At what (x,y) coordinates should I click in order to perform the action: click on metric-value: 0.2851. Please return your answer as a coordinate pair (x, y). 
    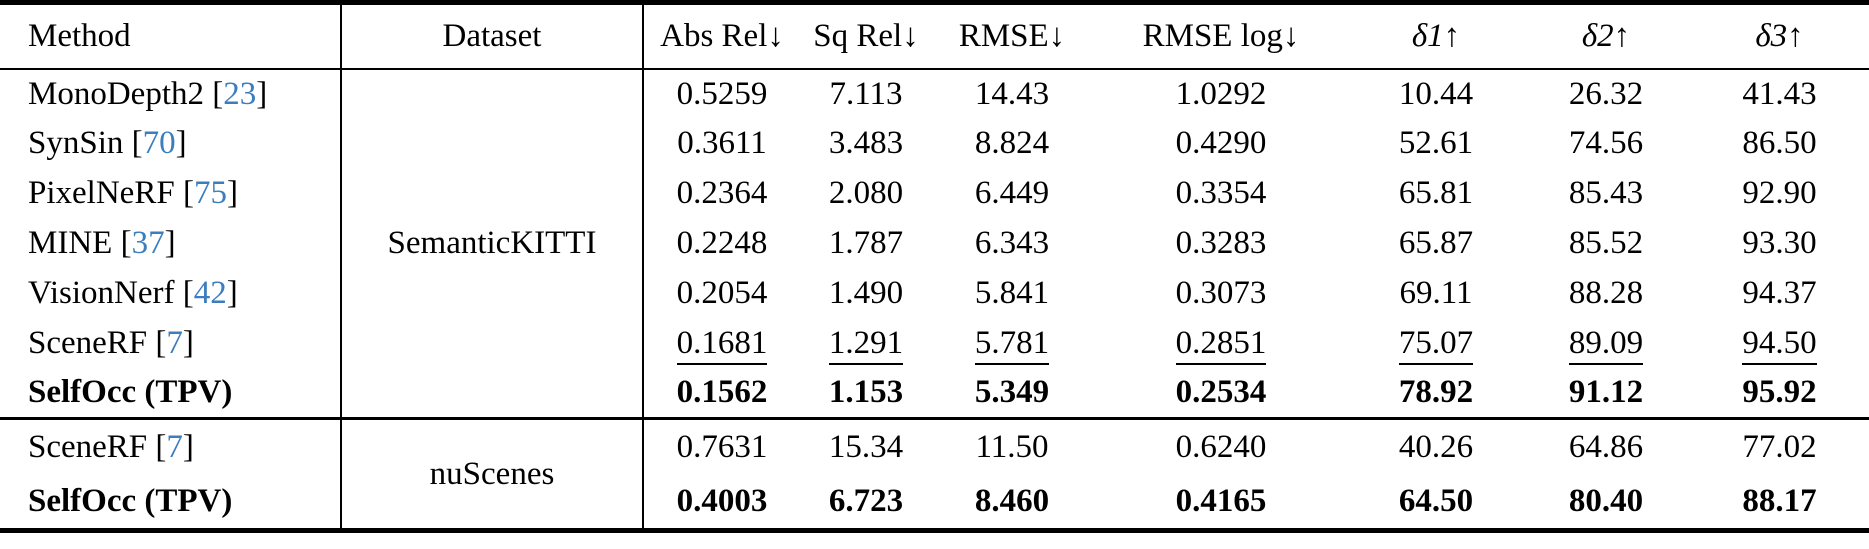
    Looking at the image, I should click on (1221, 345).